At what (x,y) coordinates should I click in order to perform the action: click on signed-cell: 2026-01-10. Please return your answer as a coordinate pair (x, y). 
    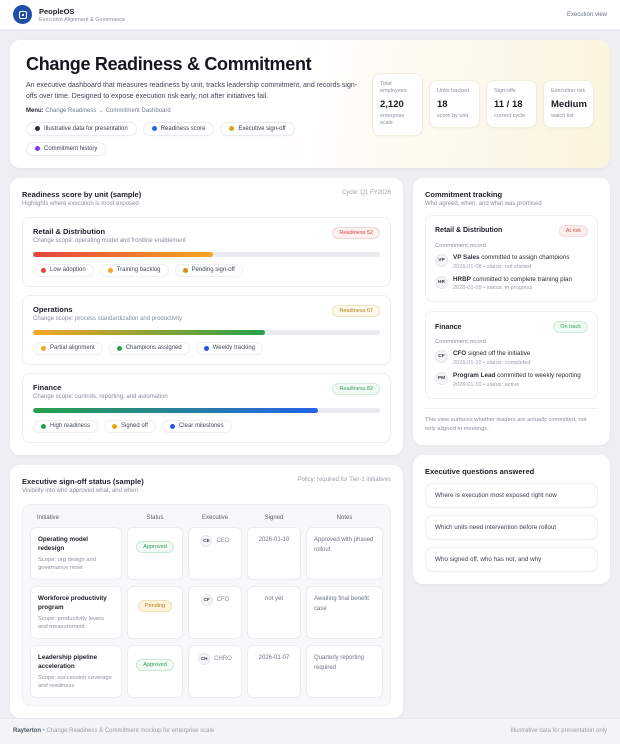
    Looking at the image, I should click on (274, 553).